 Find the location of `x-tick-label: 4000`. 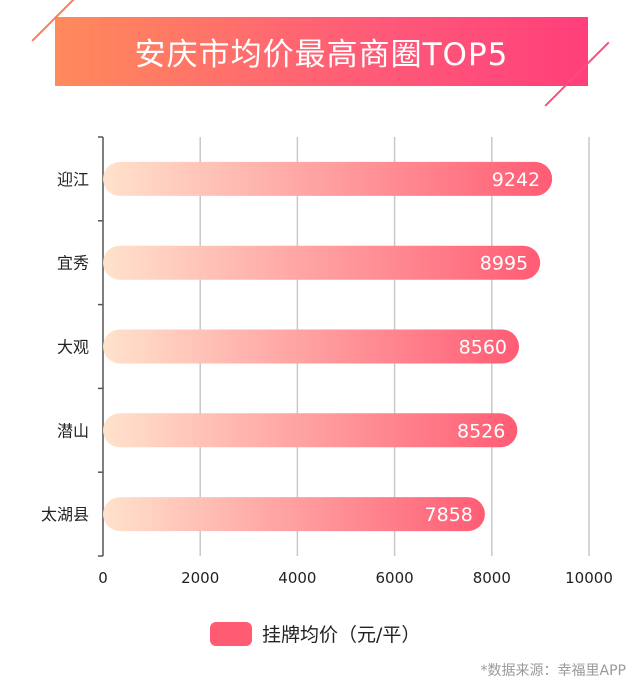

x-tick-label: 4000 is located at coordinates (297, 578).